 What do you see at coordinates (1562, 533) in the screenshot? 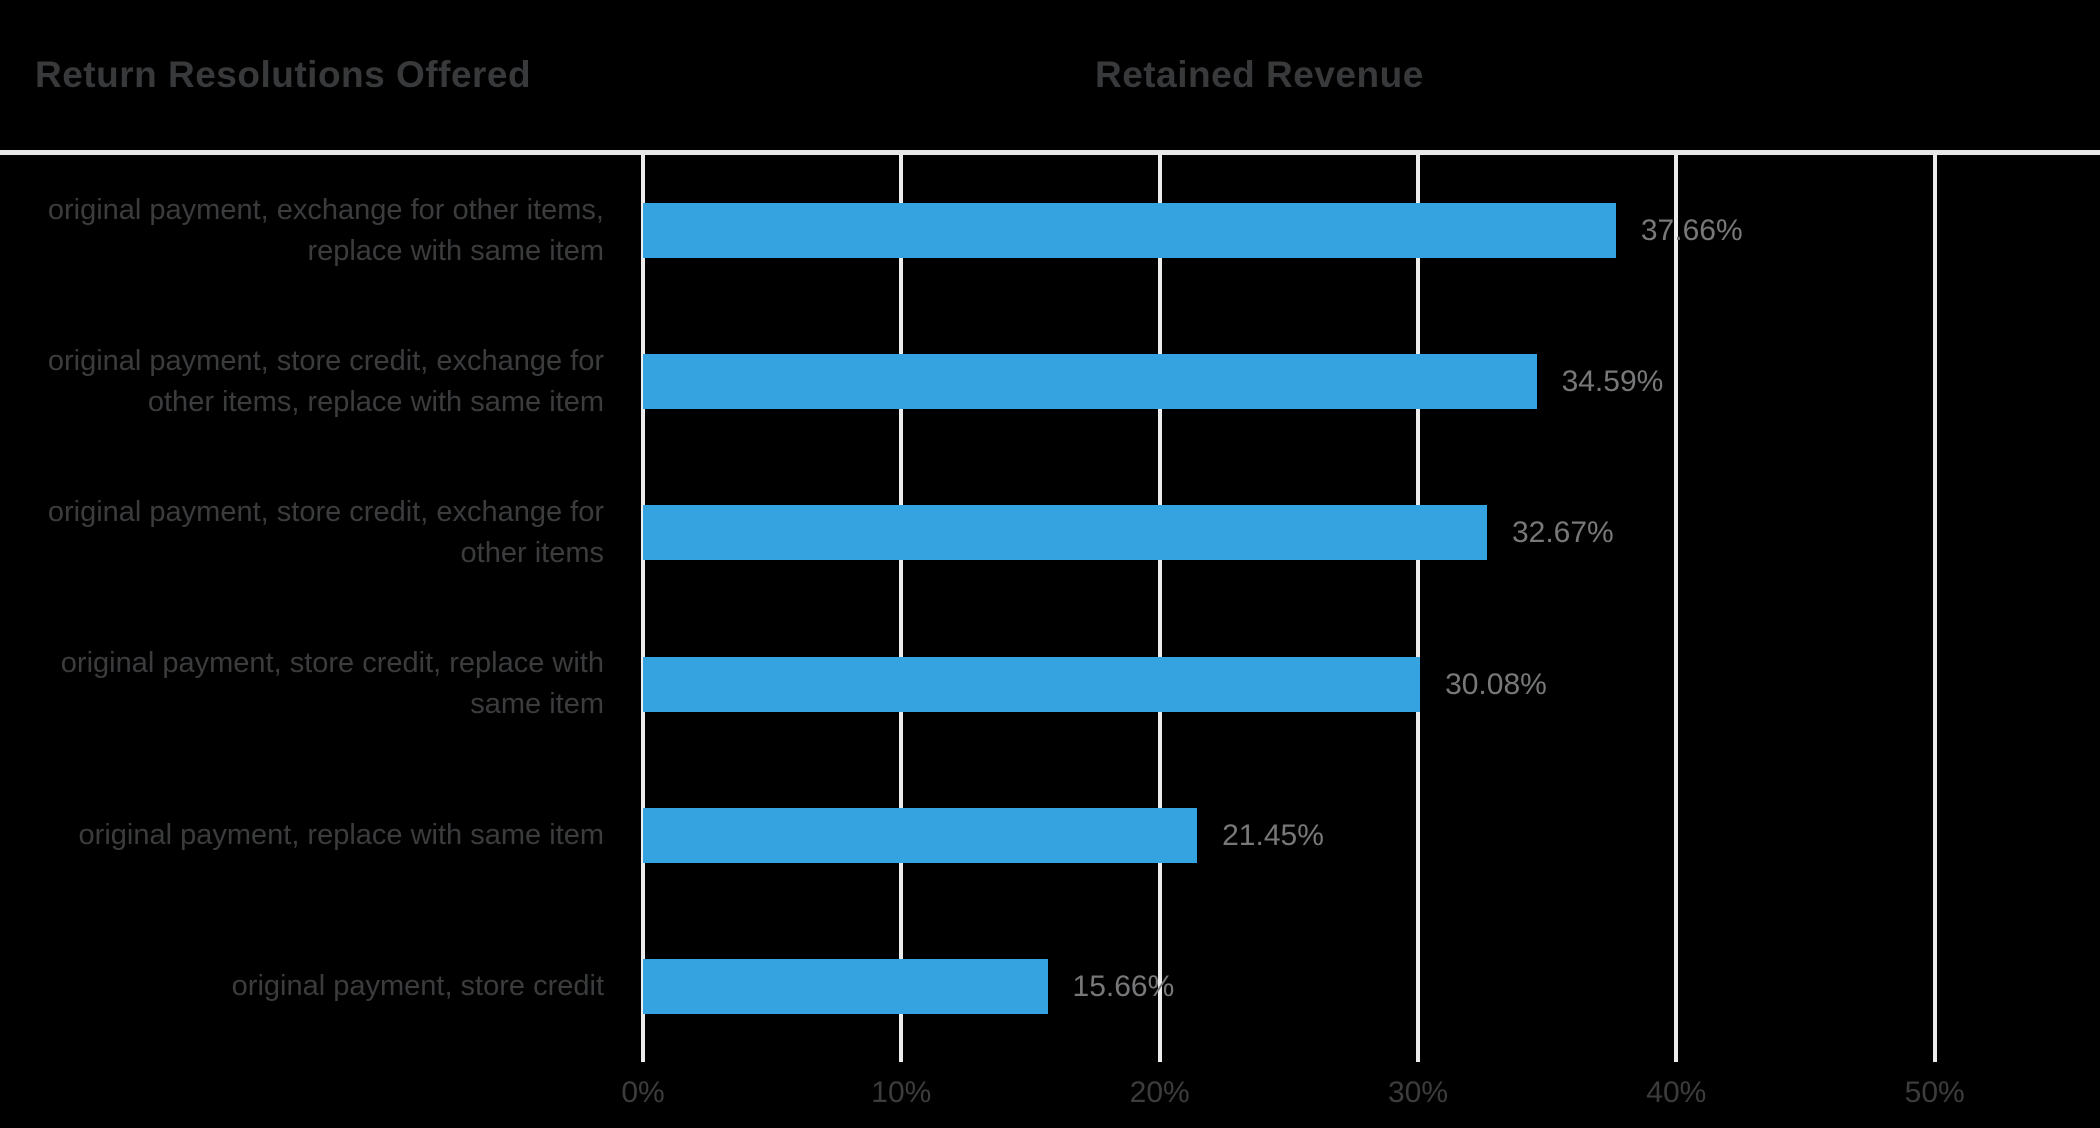
I see `bar-value-label: 32.67%` at bounding box center [1562, 533].